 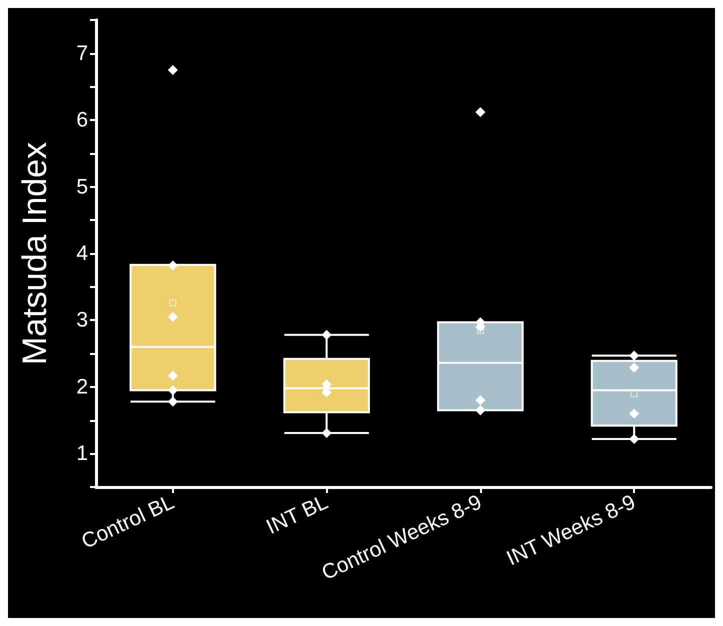 What do you see at coordinates (82, 120) in the screenshot?
I see `y-tick-label: 6` at bounding box center [82, 120].